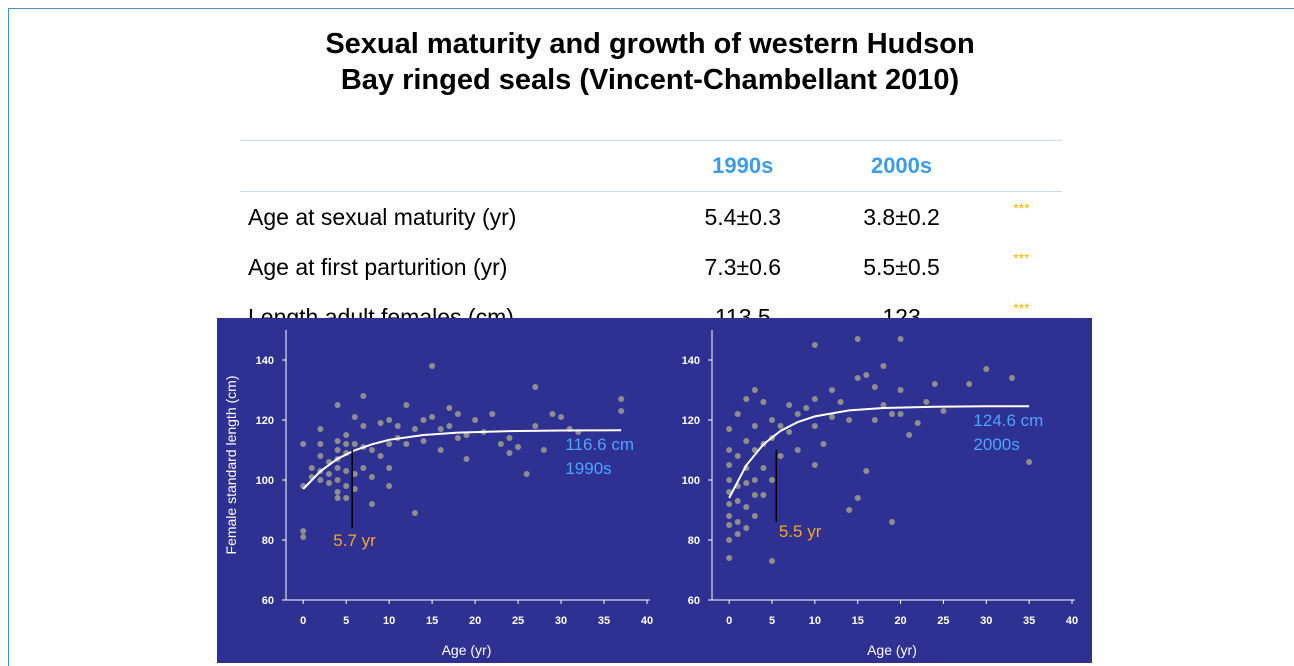  Describe the element at coordinates (1021, 258) in the screenshot. I see `significance: ***` at that location.